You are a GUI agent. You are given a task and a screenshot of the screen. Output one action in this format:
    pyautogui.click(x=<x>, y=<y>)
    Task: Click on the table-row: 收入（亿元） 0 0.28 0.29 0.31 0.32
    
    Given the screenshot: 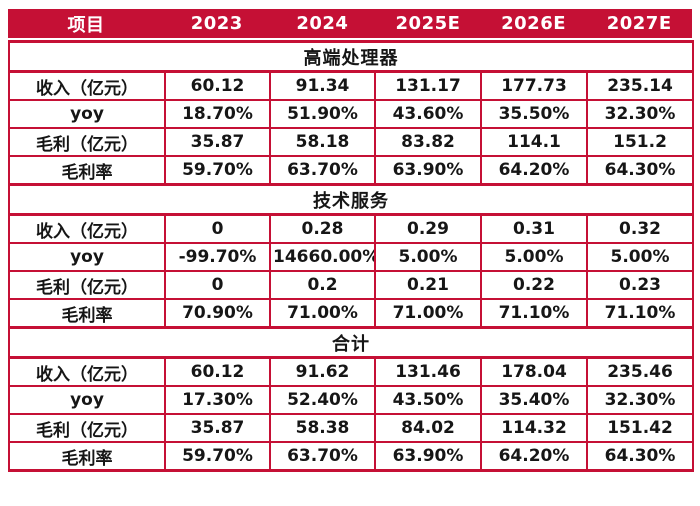 What is the action you would take?
    pyautogui.click(x=351, y=228)
    